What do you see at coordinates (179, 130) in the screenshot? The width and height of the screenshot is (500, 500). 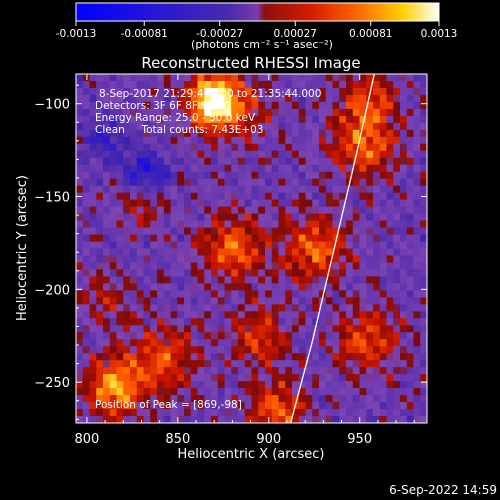 I see `clean-total-counts-annotation: Clean Total counts: 7.43E+03` at bounding box center [179, 130].